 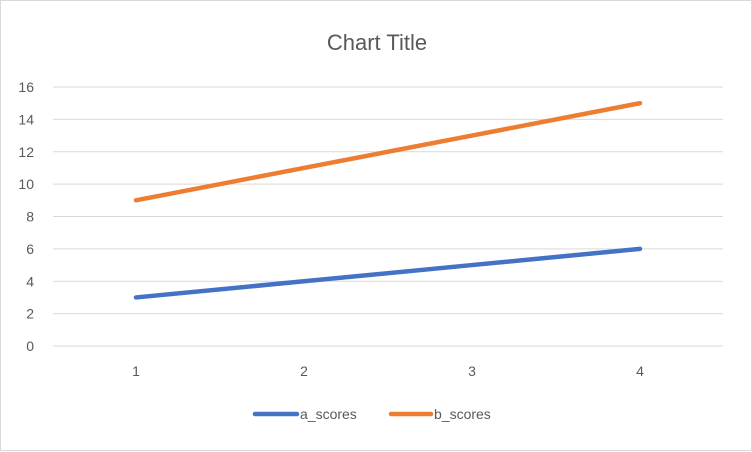 I want to click on x-tick-label: 2, so click(x=304, y=371).